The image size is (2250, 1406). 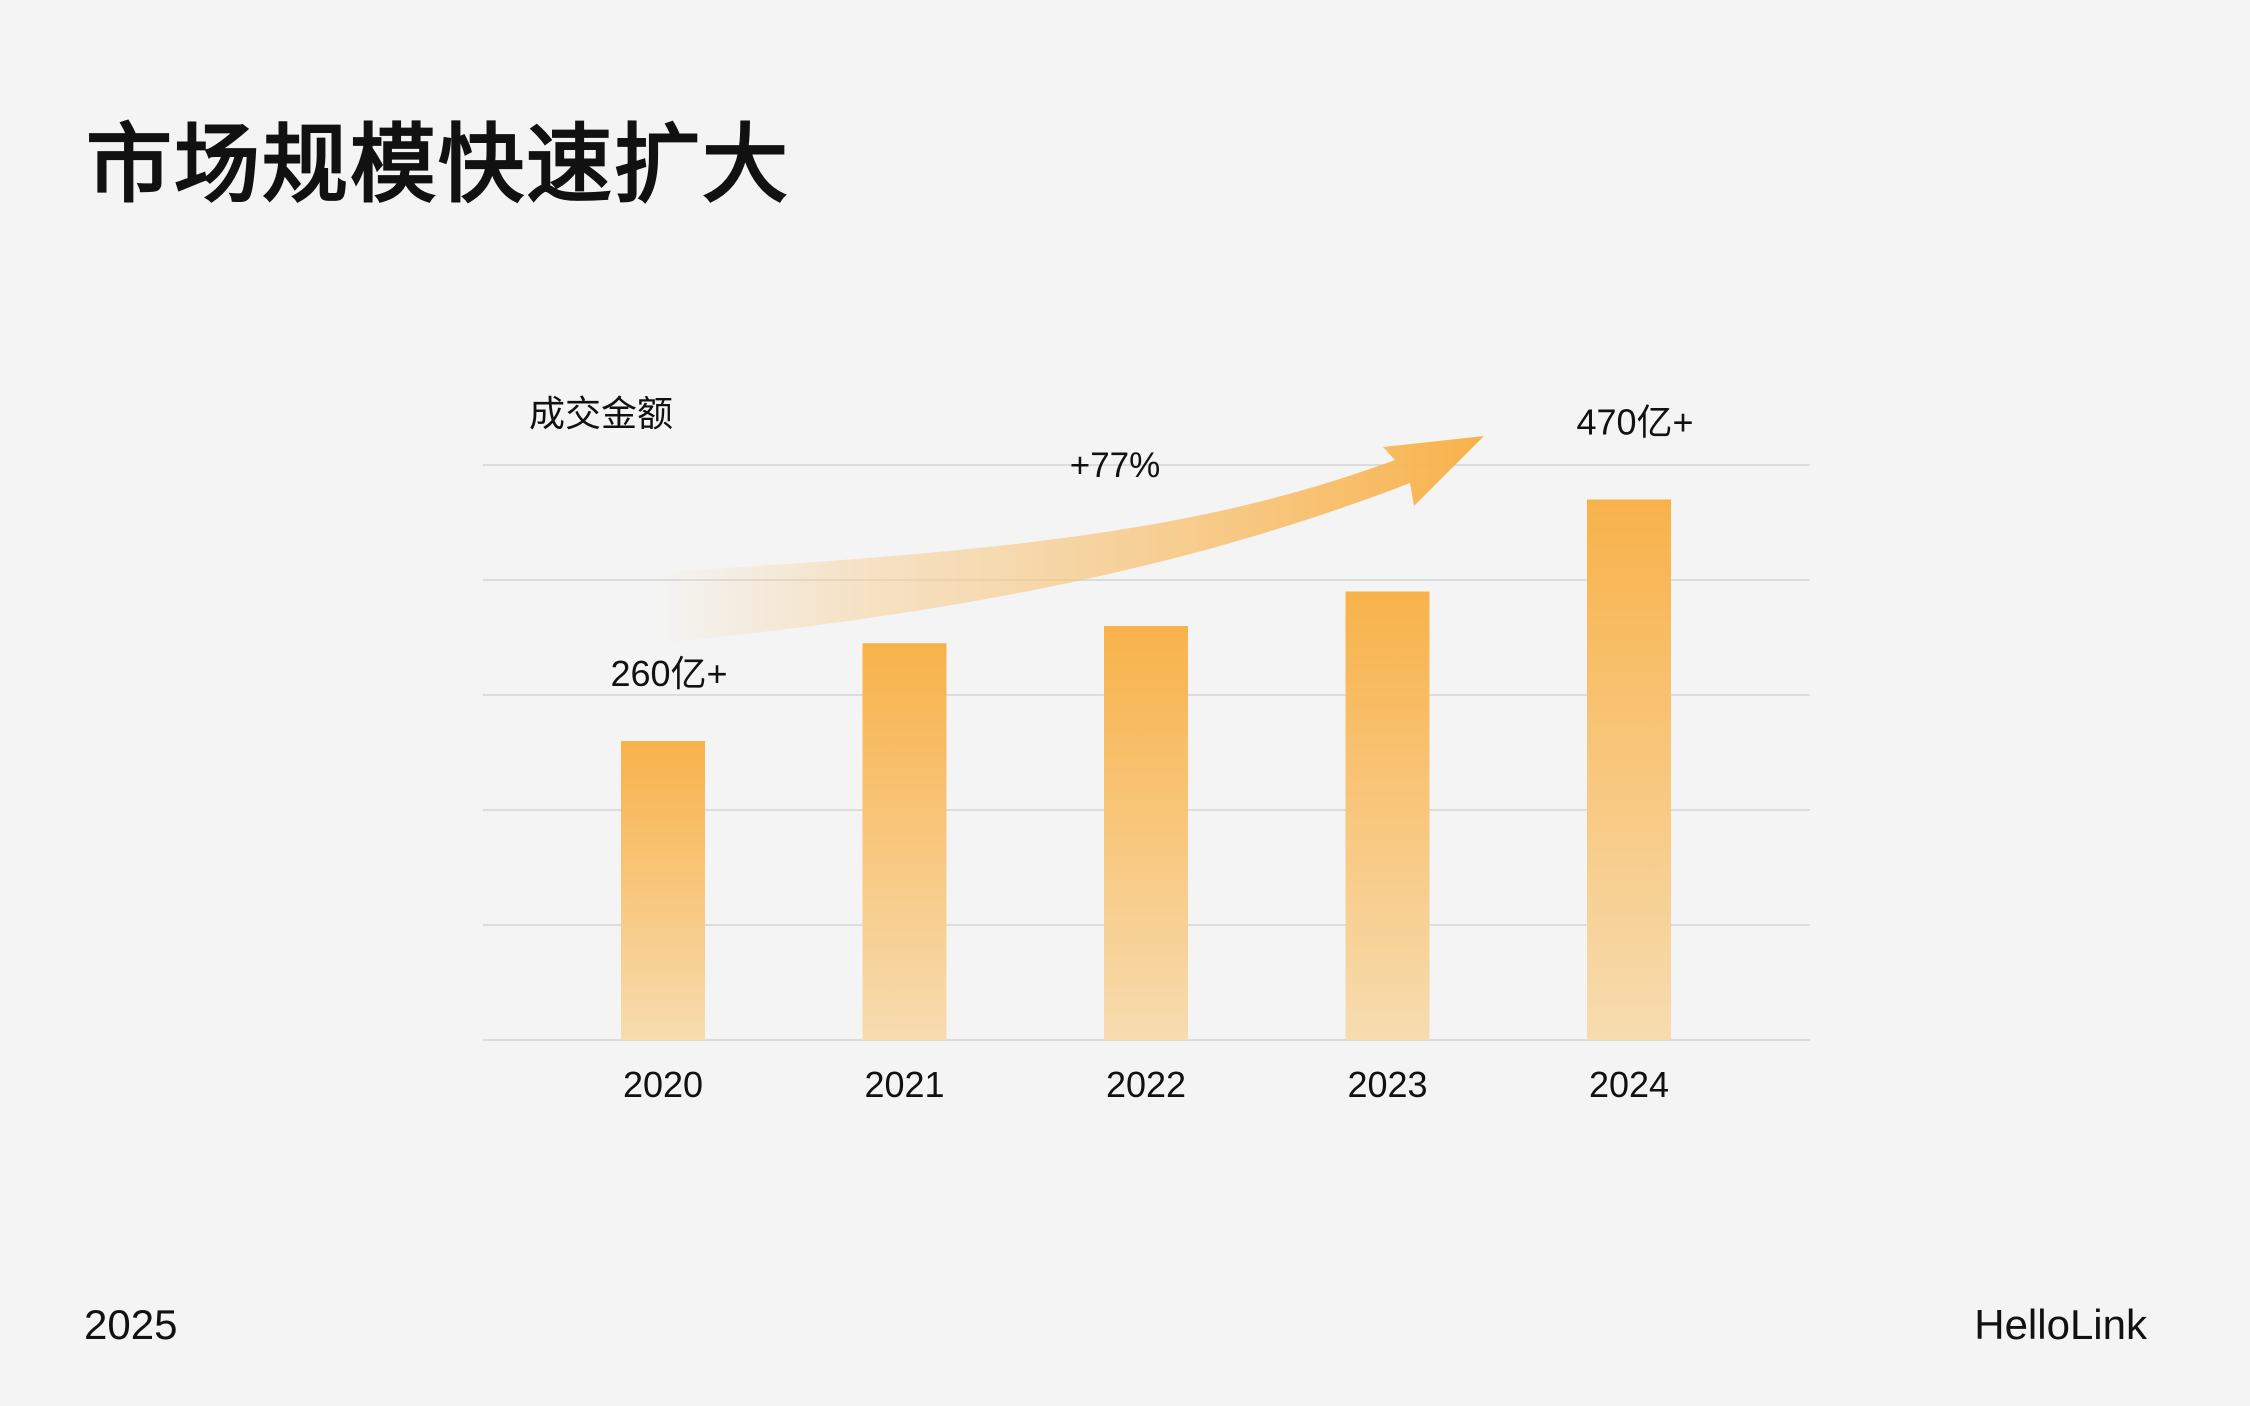 I want to click on bar-2021, so click(x=904, y=841).